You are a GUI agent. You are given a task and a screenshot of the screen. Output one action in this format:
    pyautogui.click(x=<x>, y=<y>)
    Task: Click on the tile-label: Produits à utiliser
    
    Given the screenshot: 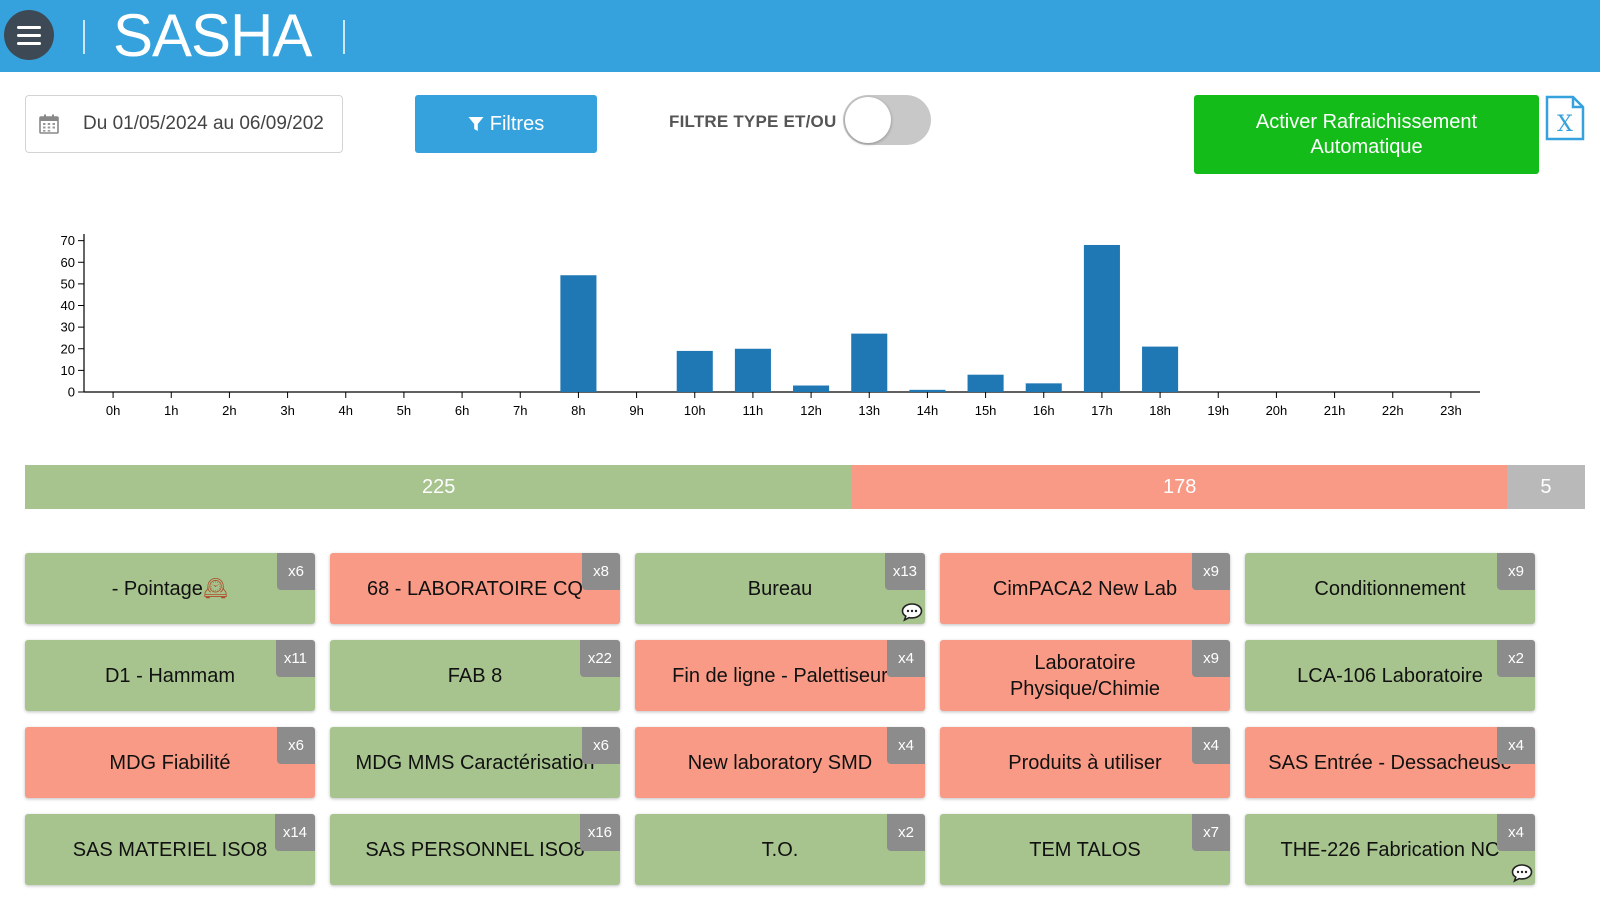 What is the action you would take?
    pyautogui.click(x=1084, y=763)
    